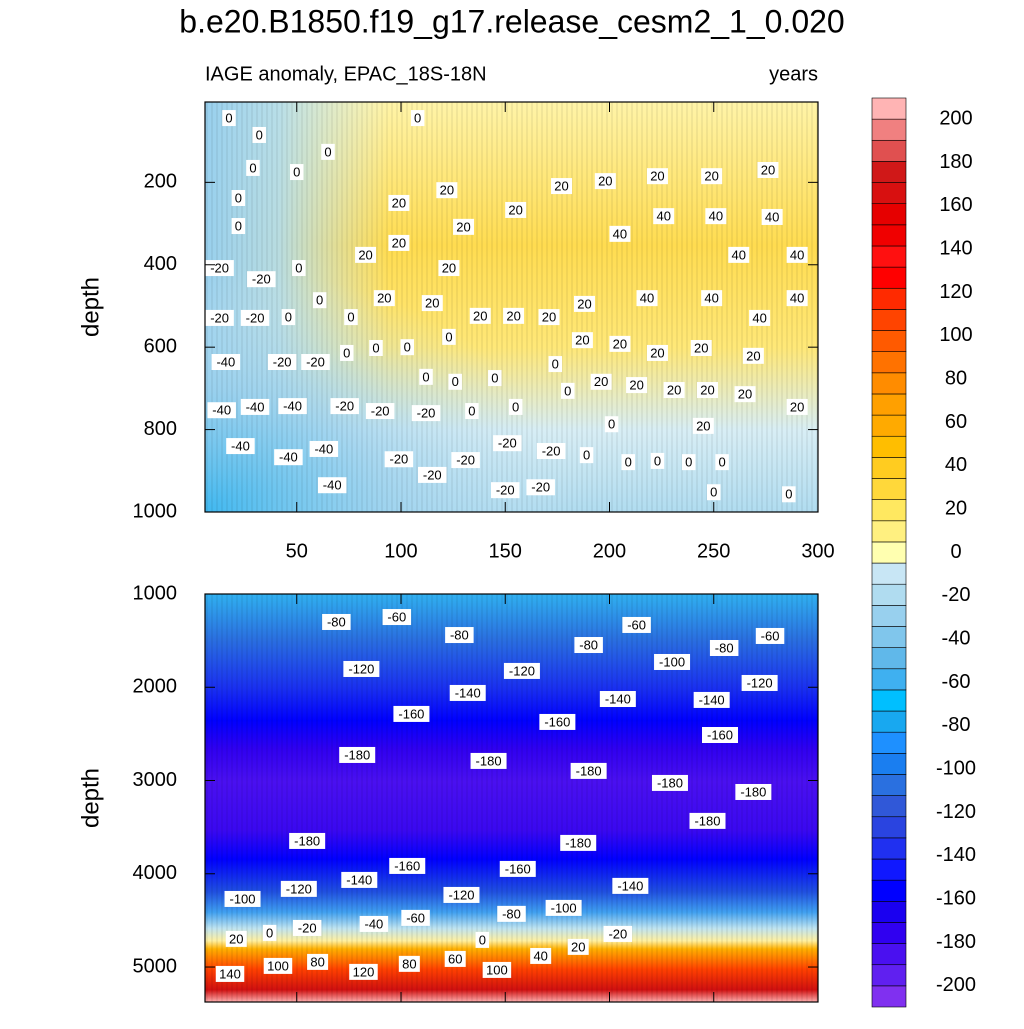  I want to click on colorbar-label: -20, so click(956, 595).